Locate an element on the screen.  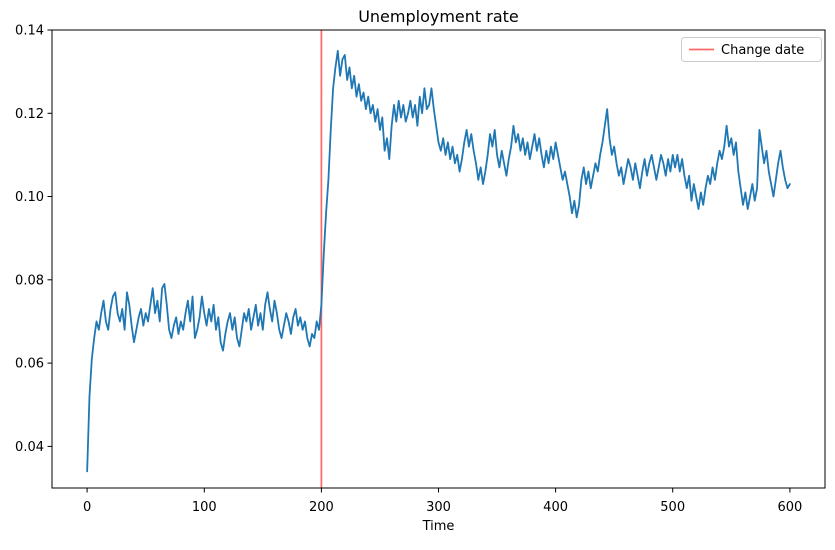
x-tick-label: 400 is located at coordinates (555, 507).